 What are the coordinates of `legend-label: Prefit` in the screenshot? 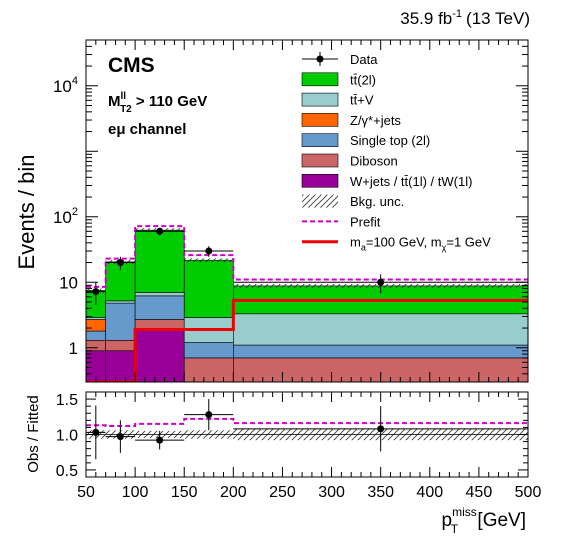 It's located at (365, 221).